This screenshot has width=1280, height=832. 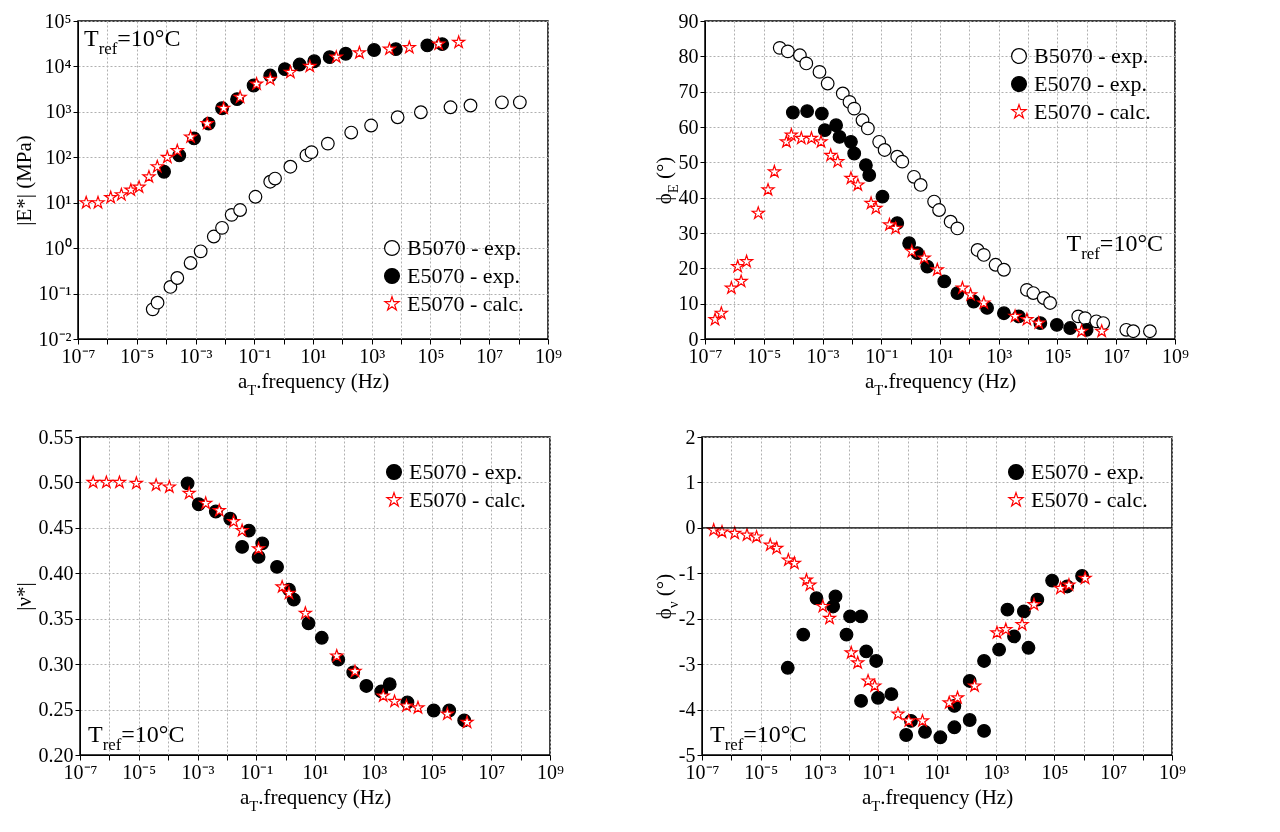 What do you see at coordinates (688, 197) in the screenshot?
I see `y-tick-label: 40` at bounding box center [688, 197].